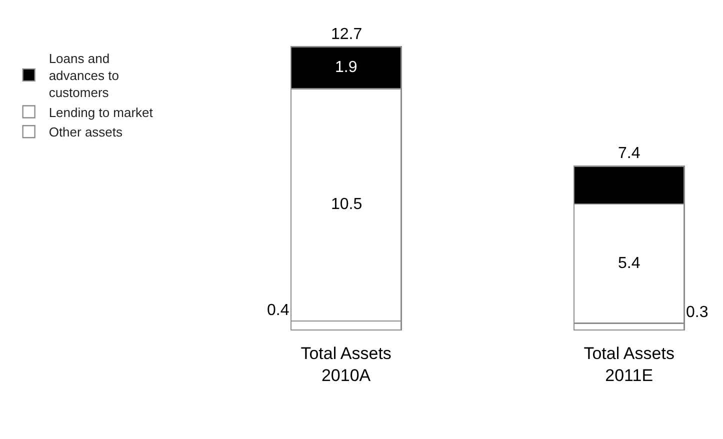  Describe the element at coordinates (83, 75) in the screenshot. I see `legend-label: Loans and advances to customers` at that location.